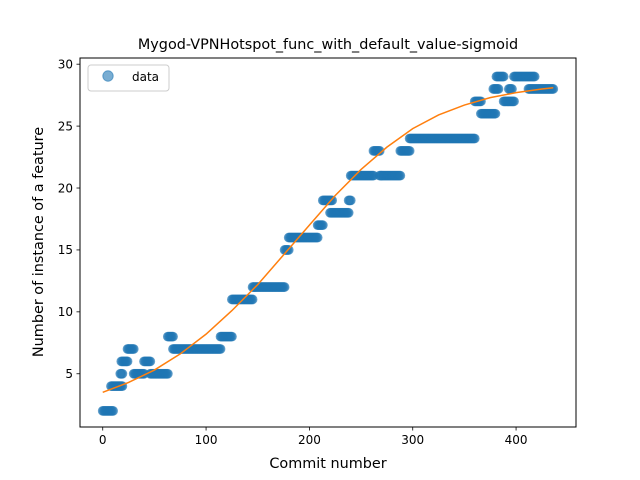  What do you see at coordinates (206, 440) in the screenshot?
I see `x-tick-label: 100` at bounding box center [206, 440].